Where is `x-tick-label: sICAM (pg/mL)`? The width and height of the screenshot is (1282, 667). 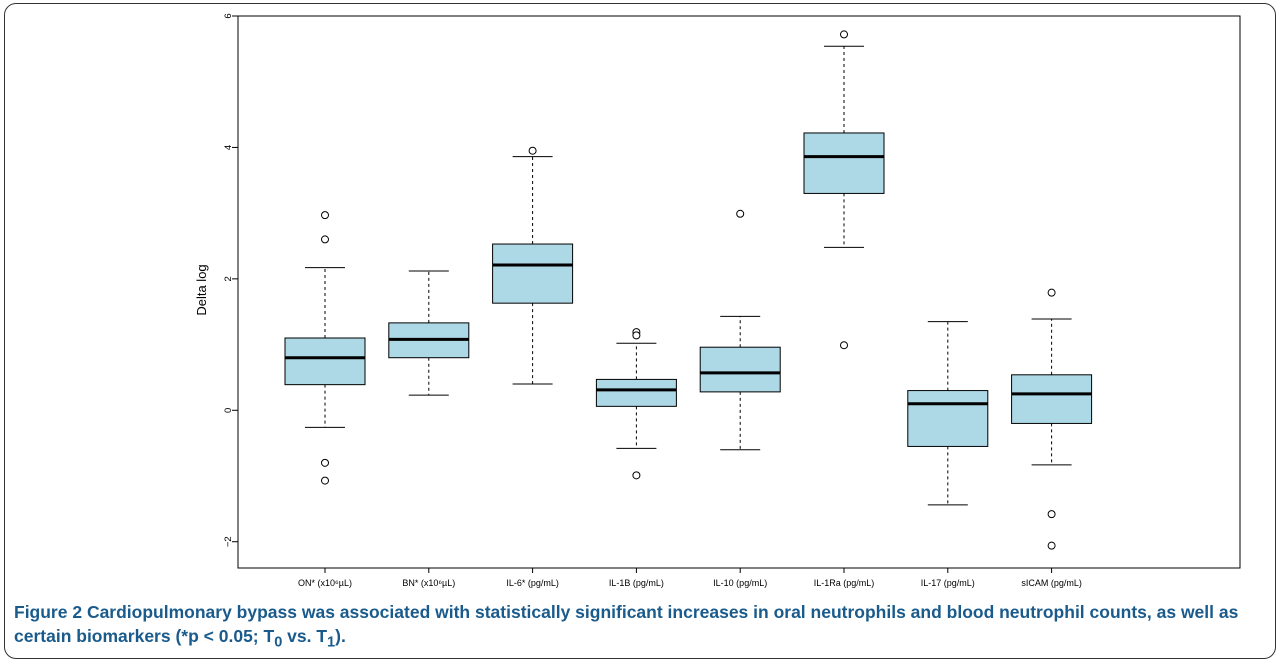 x-tick-label: sICAM (pg/mL) is located at coordinates (1051, 583).